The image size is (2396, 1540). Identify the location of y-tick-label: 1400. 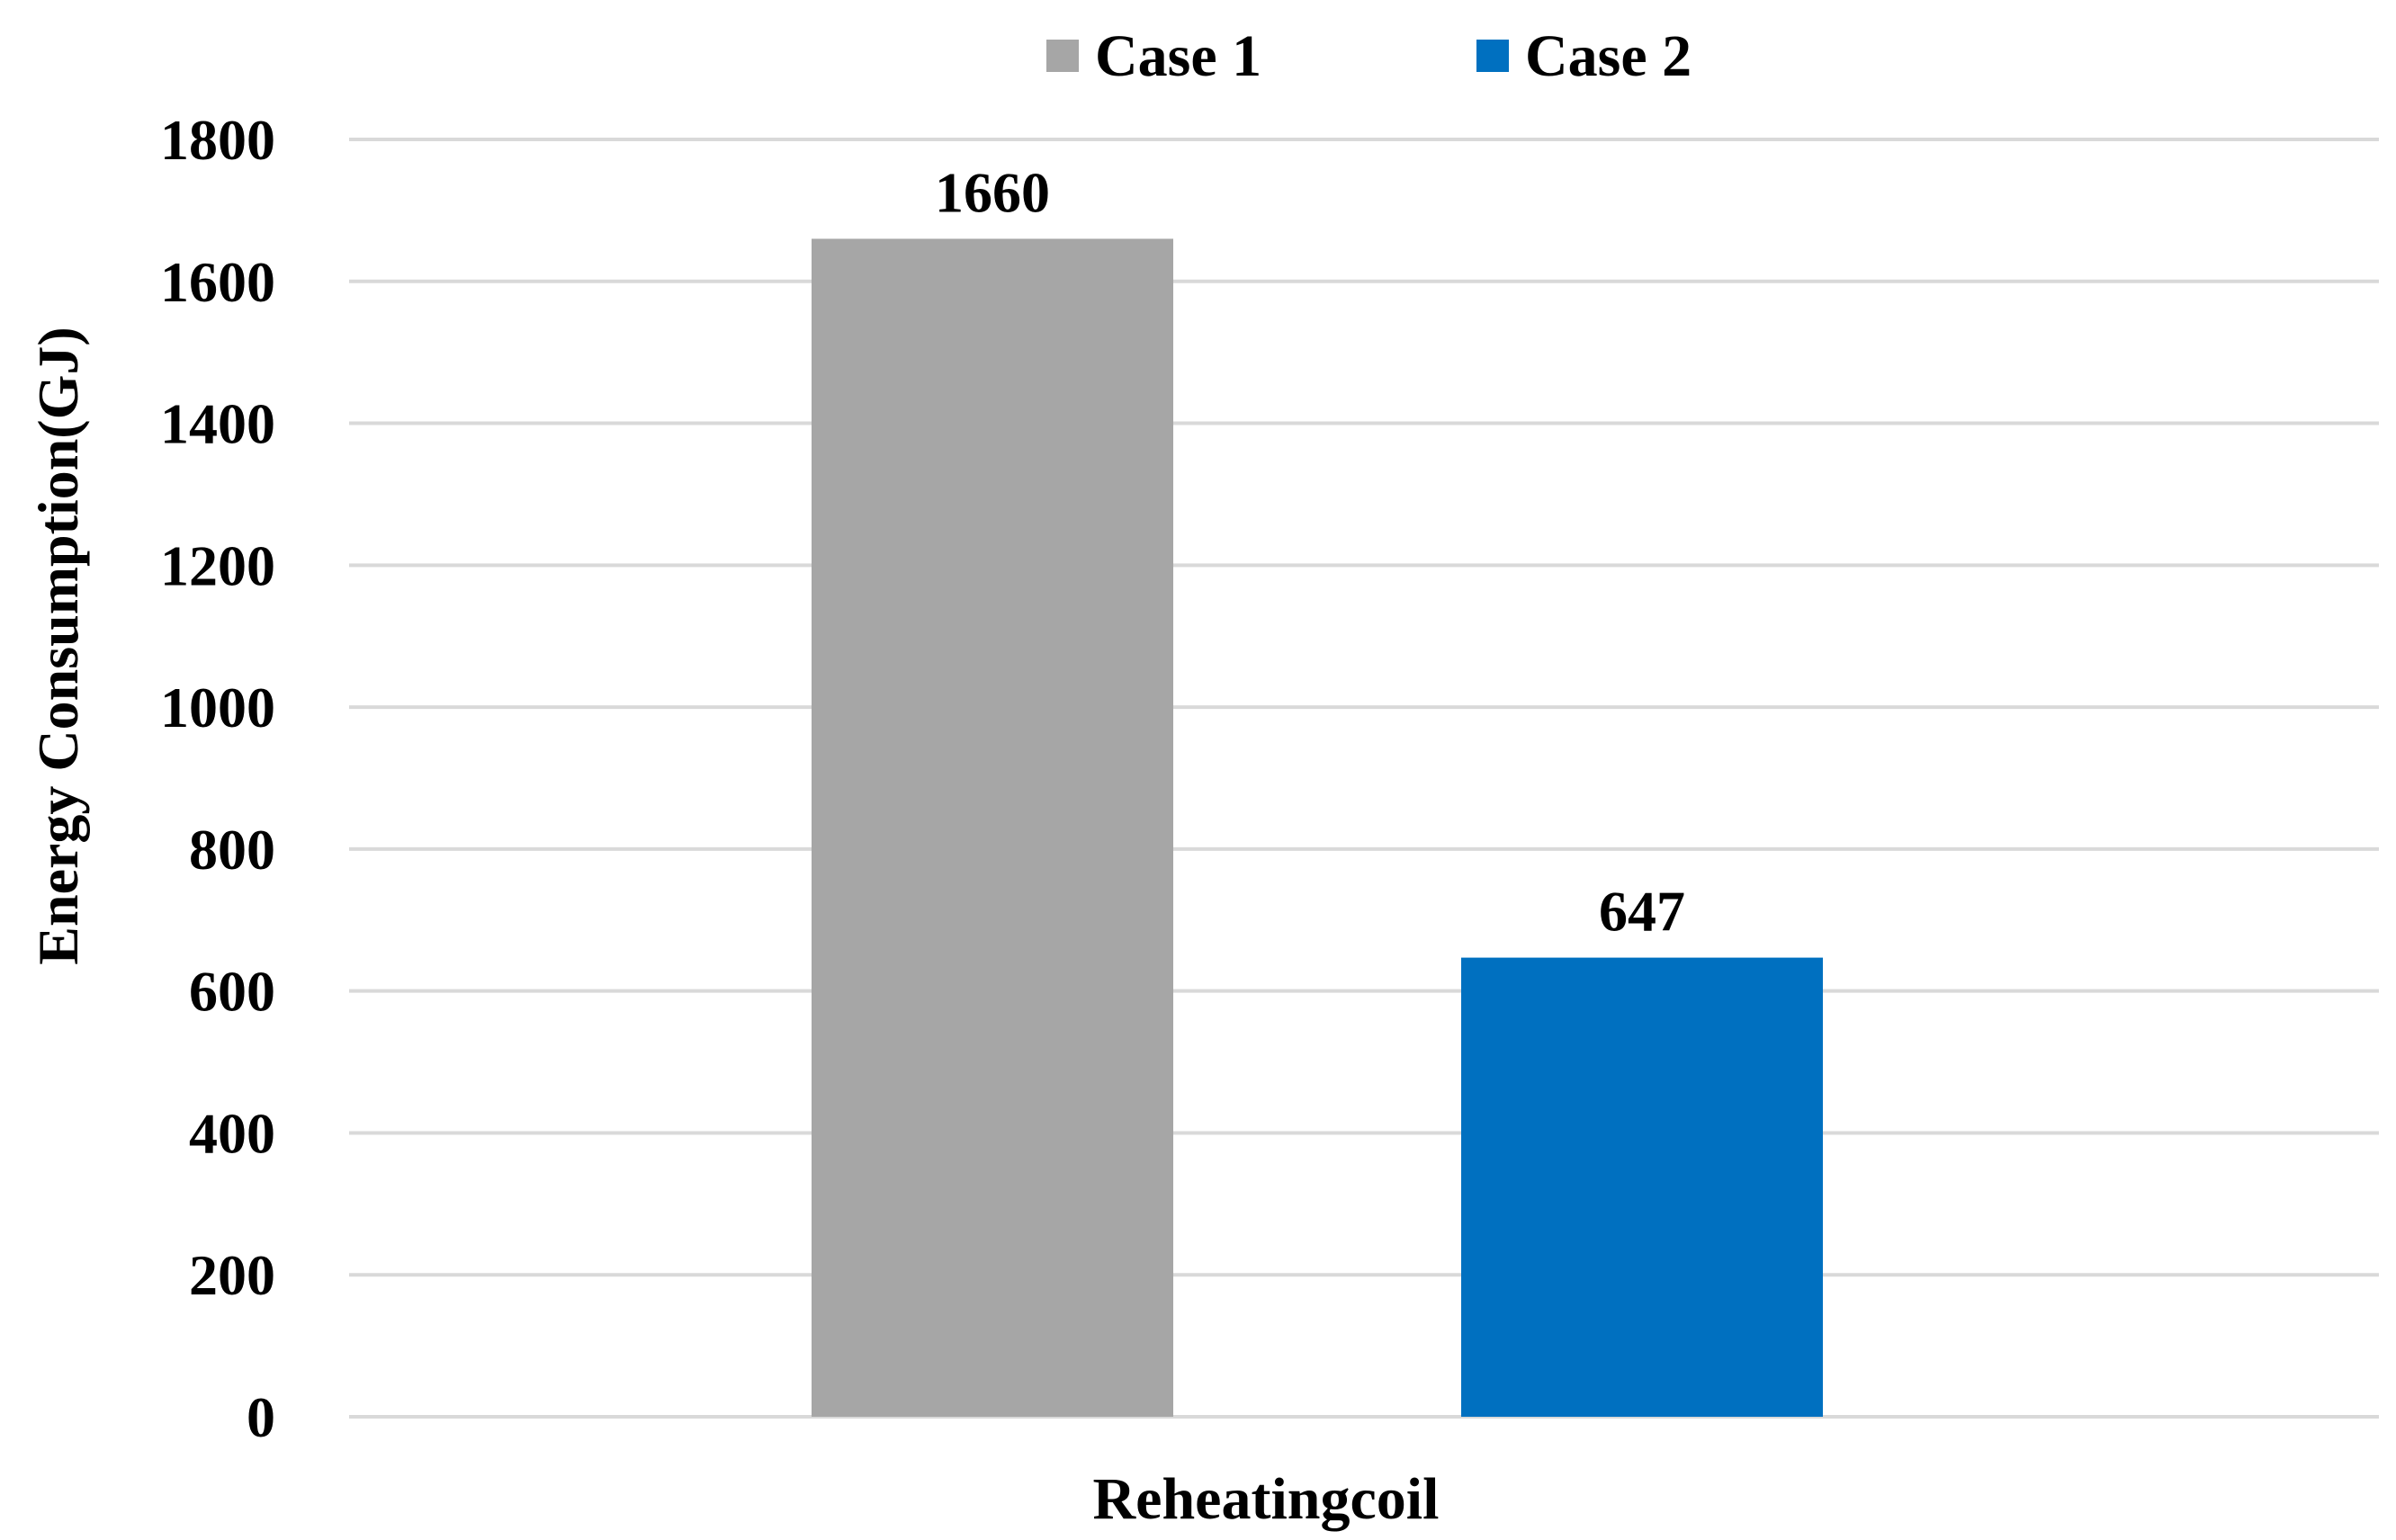
(218, 424).